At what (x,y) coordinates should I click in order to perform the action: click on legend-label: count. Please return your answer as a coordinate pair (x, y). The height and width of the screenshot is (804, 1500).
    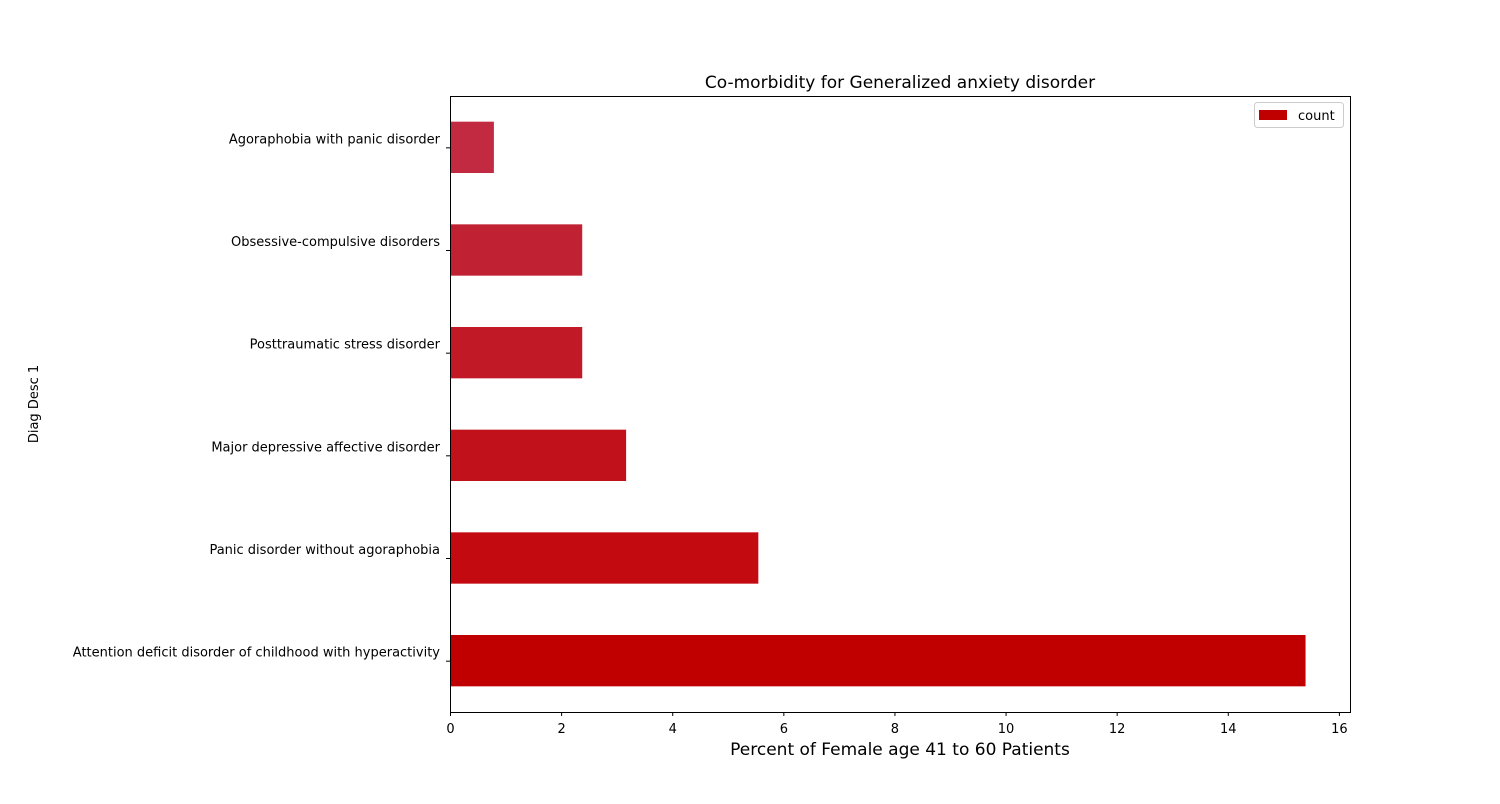
    Looking at the image, I should click on (1316, 116).